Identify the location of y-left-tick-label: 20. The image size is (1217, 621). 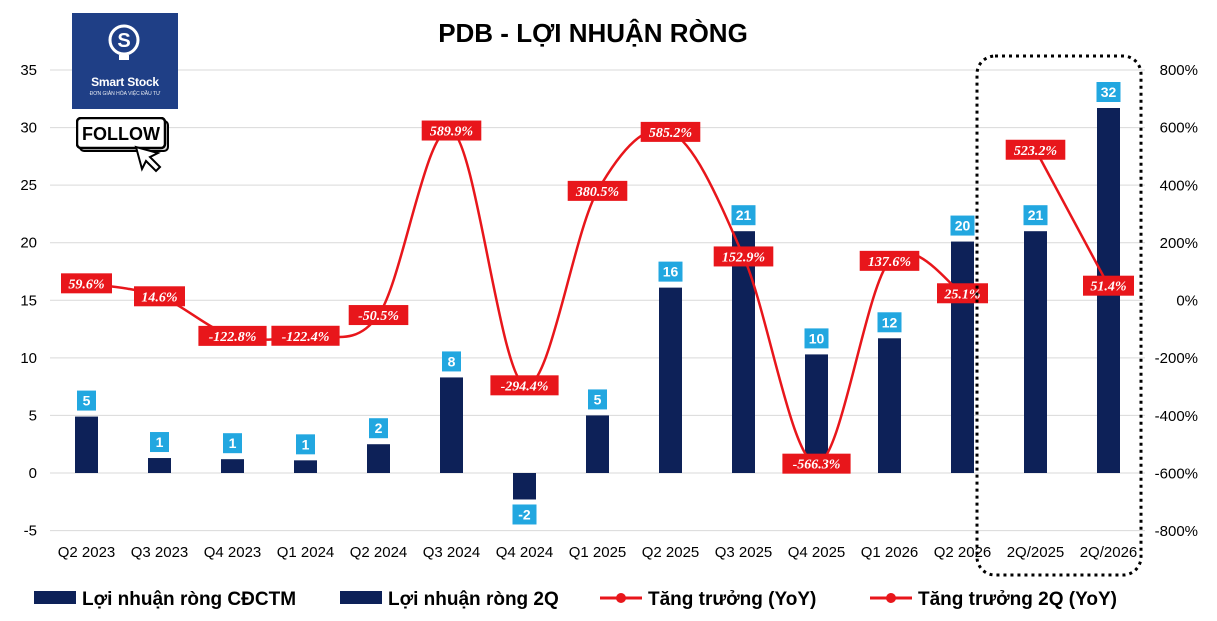
(28, 243).